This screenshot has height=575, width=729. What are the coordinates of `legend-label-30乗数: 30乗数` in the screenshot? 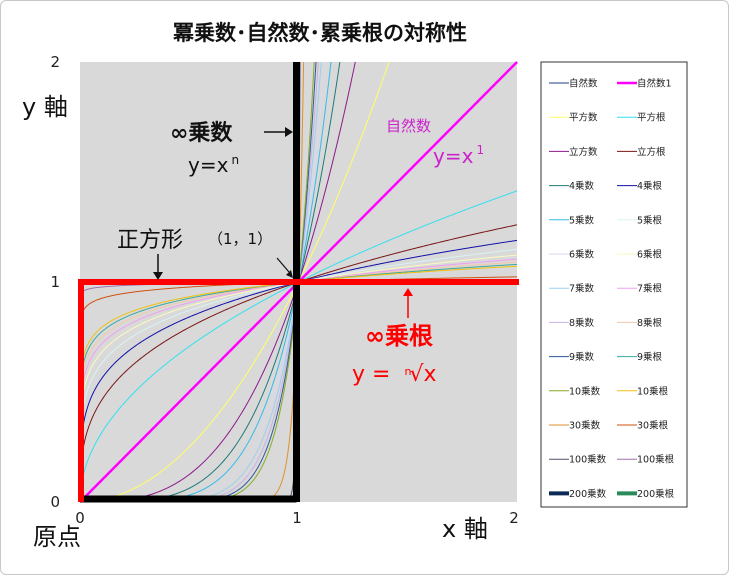 It's located at (585, 426).